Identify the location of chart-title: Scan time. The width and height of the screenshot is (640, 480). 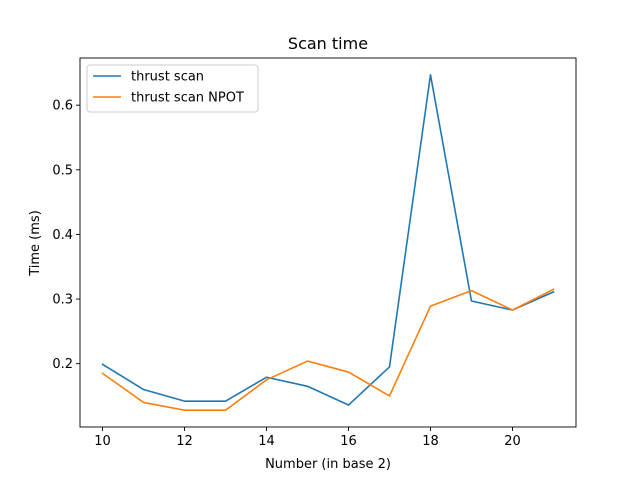
(328, 43).